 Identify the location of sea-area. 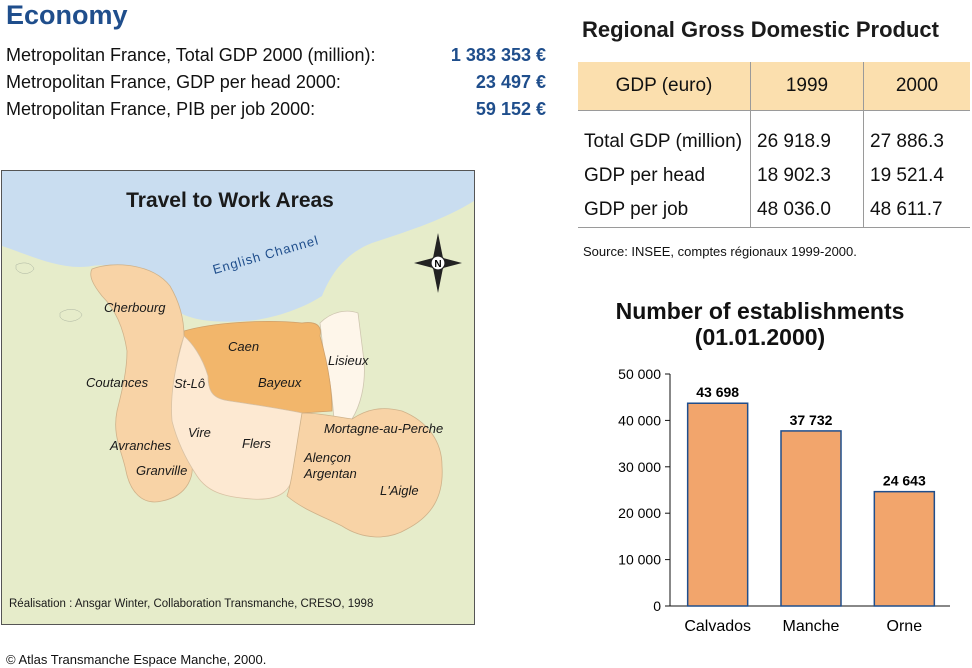
(238, 246).